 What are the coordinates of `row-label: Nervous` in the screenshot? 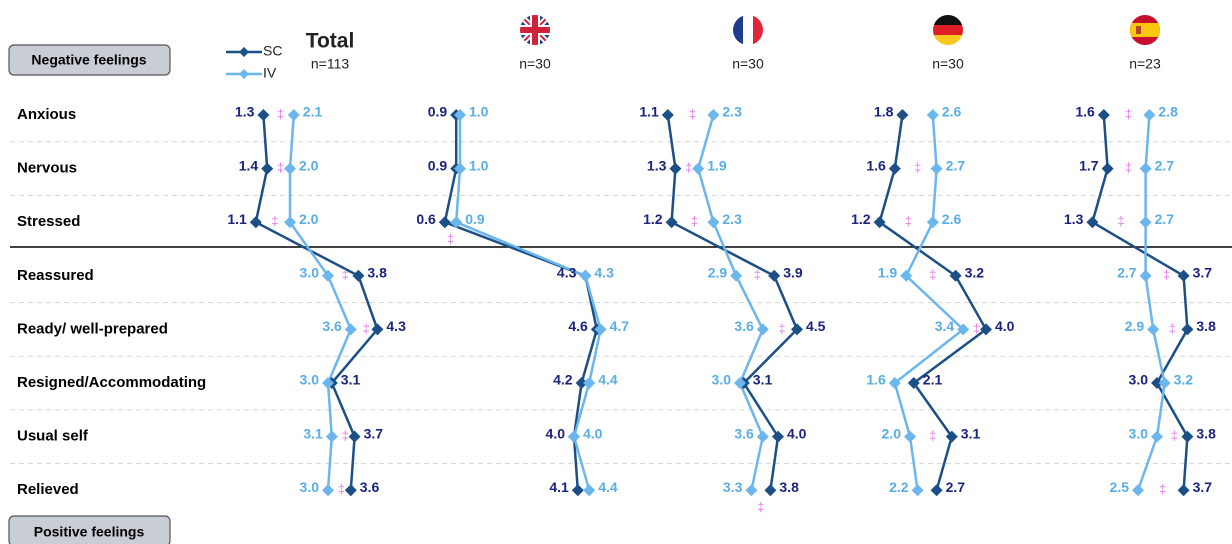 It's located at (47, 168).